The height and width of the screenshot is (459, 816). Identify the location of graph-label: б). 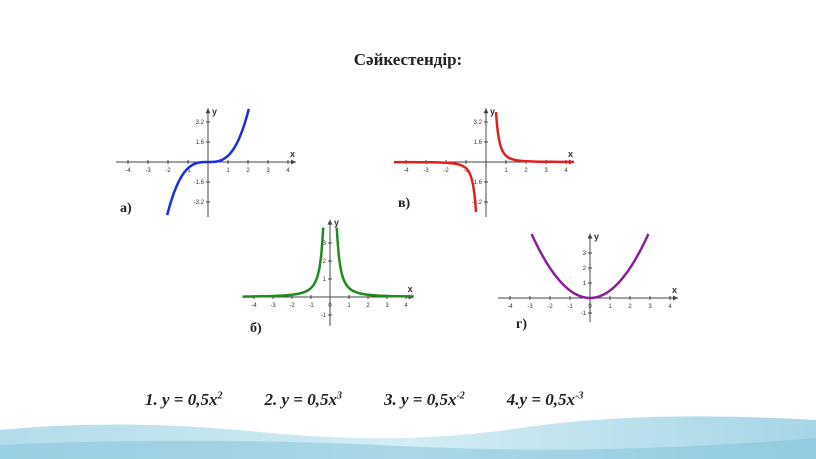
(256, 328).